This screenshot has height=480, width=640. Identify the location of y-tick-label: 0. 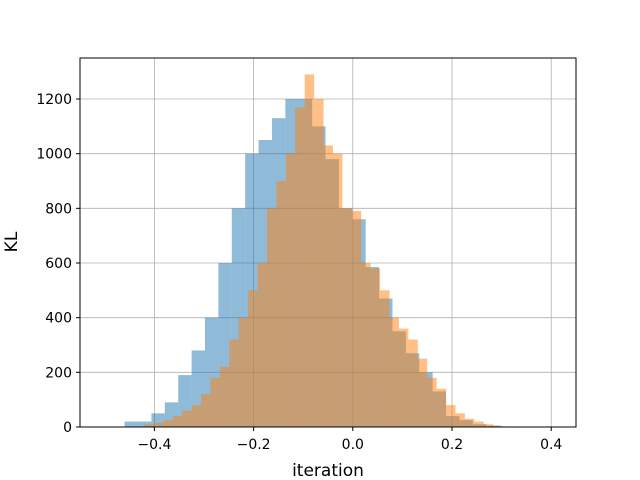
(67, 428).